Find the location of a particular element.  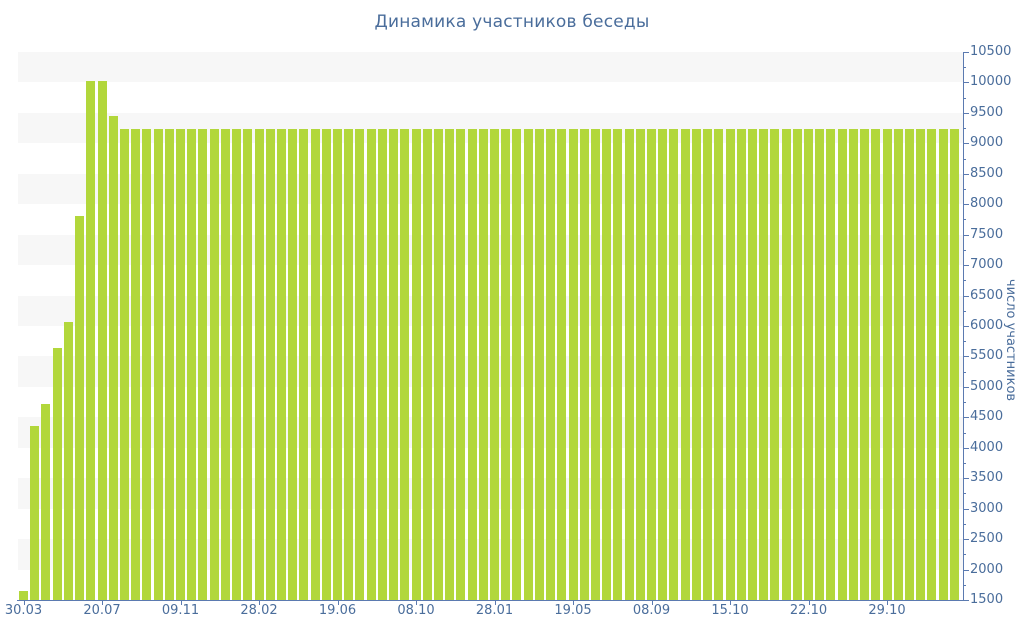

x-tick-label: 19.06 is located at coordinates (337, 610).